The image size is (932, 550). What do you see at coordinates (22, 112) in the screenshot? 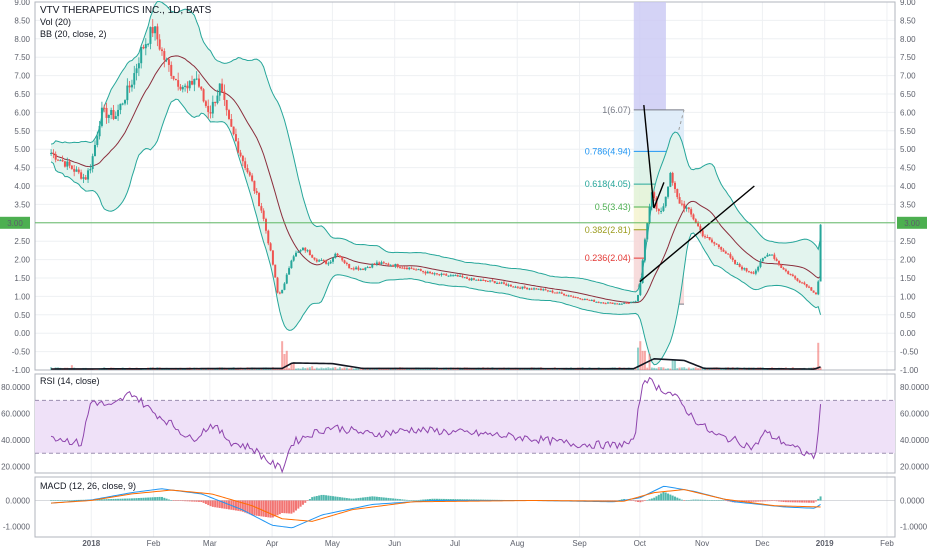
I see `price-tick-left: 6.00` at bounding box center [22, 112].